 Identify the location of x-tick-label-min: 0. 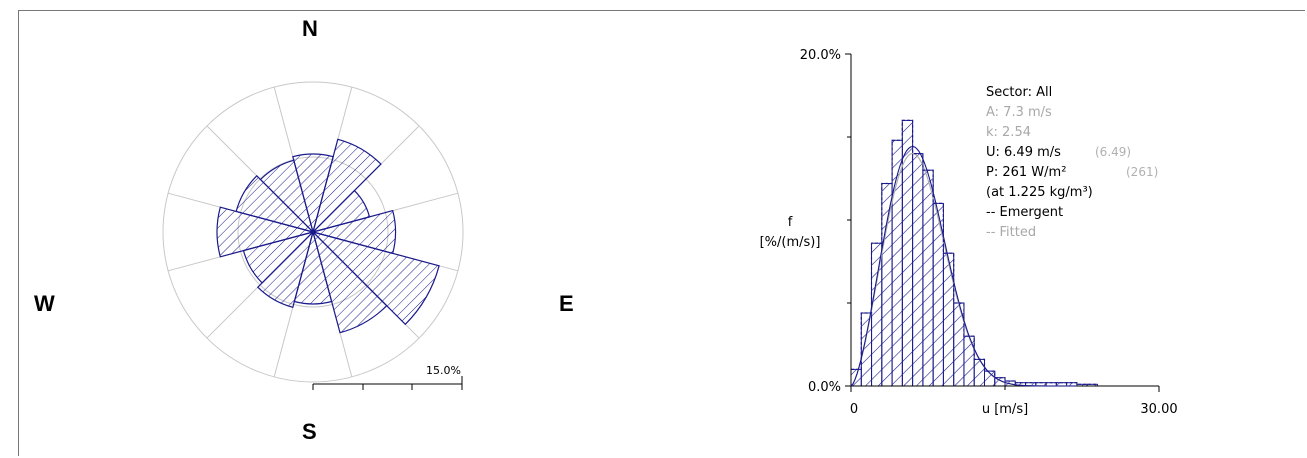
(854, 409).